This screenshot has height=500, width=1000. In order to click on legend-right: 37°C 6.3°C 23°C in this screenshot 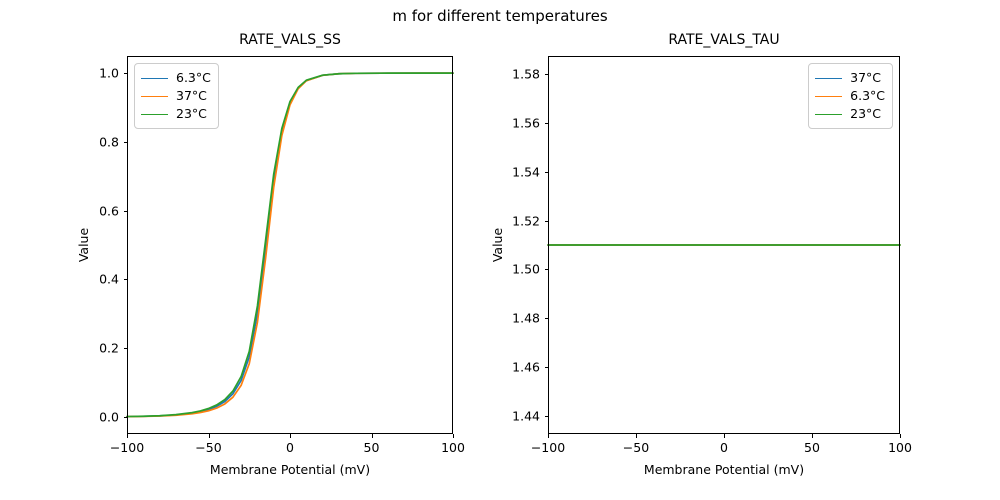, I will do `click(850, 96)`.